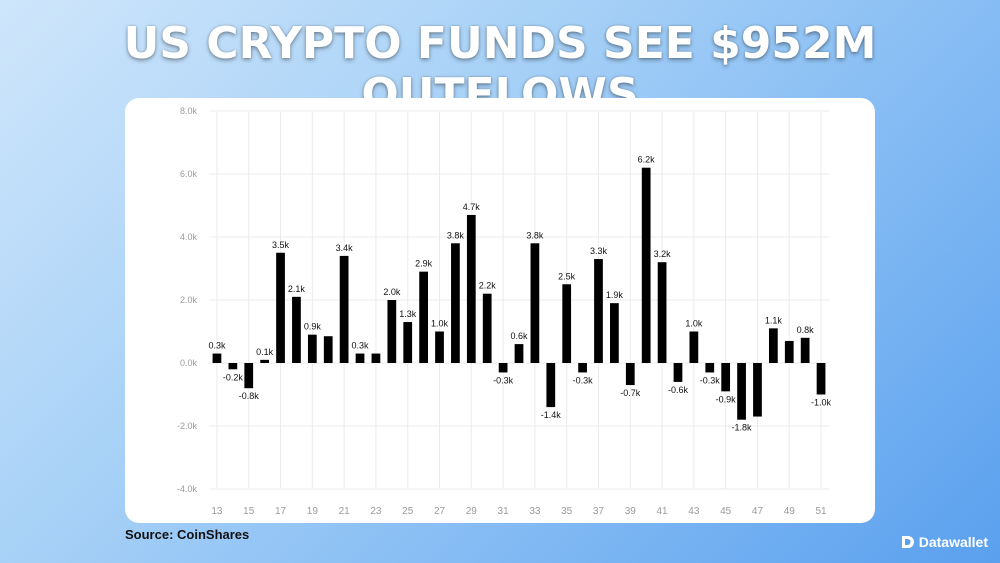 This screenshot has height=563, width=1000. What do you see at coordinates (189, 363) in the screenshot?
I see `y-tick-label: 0.0k` at bounding box center [189, 363].